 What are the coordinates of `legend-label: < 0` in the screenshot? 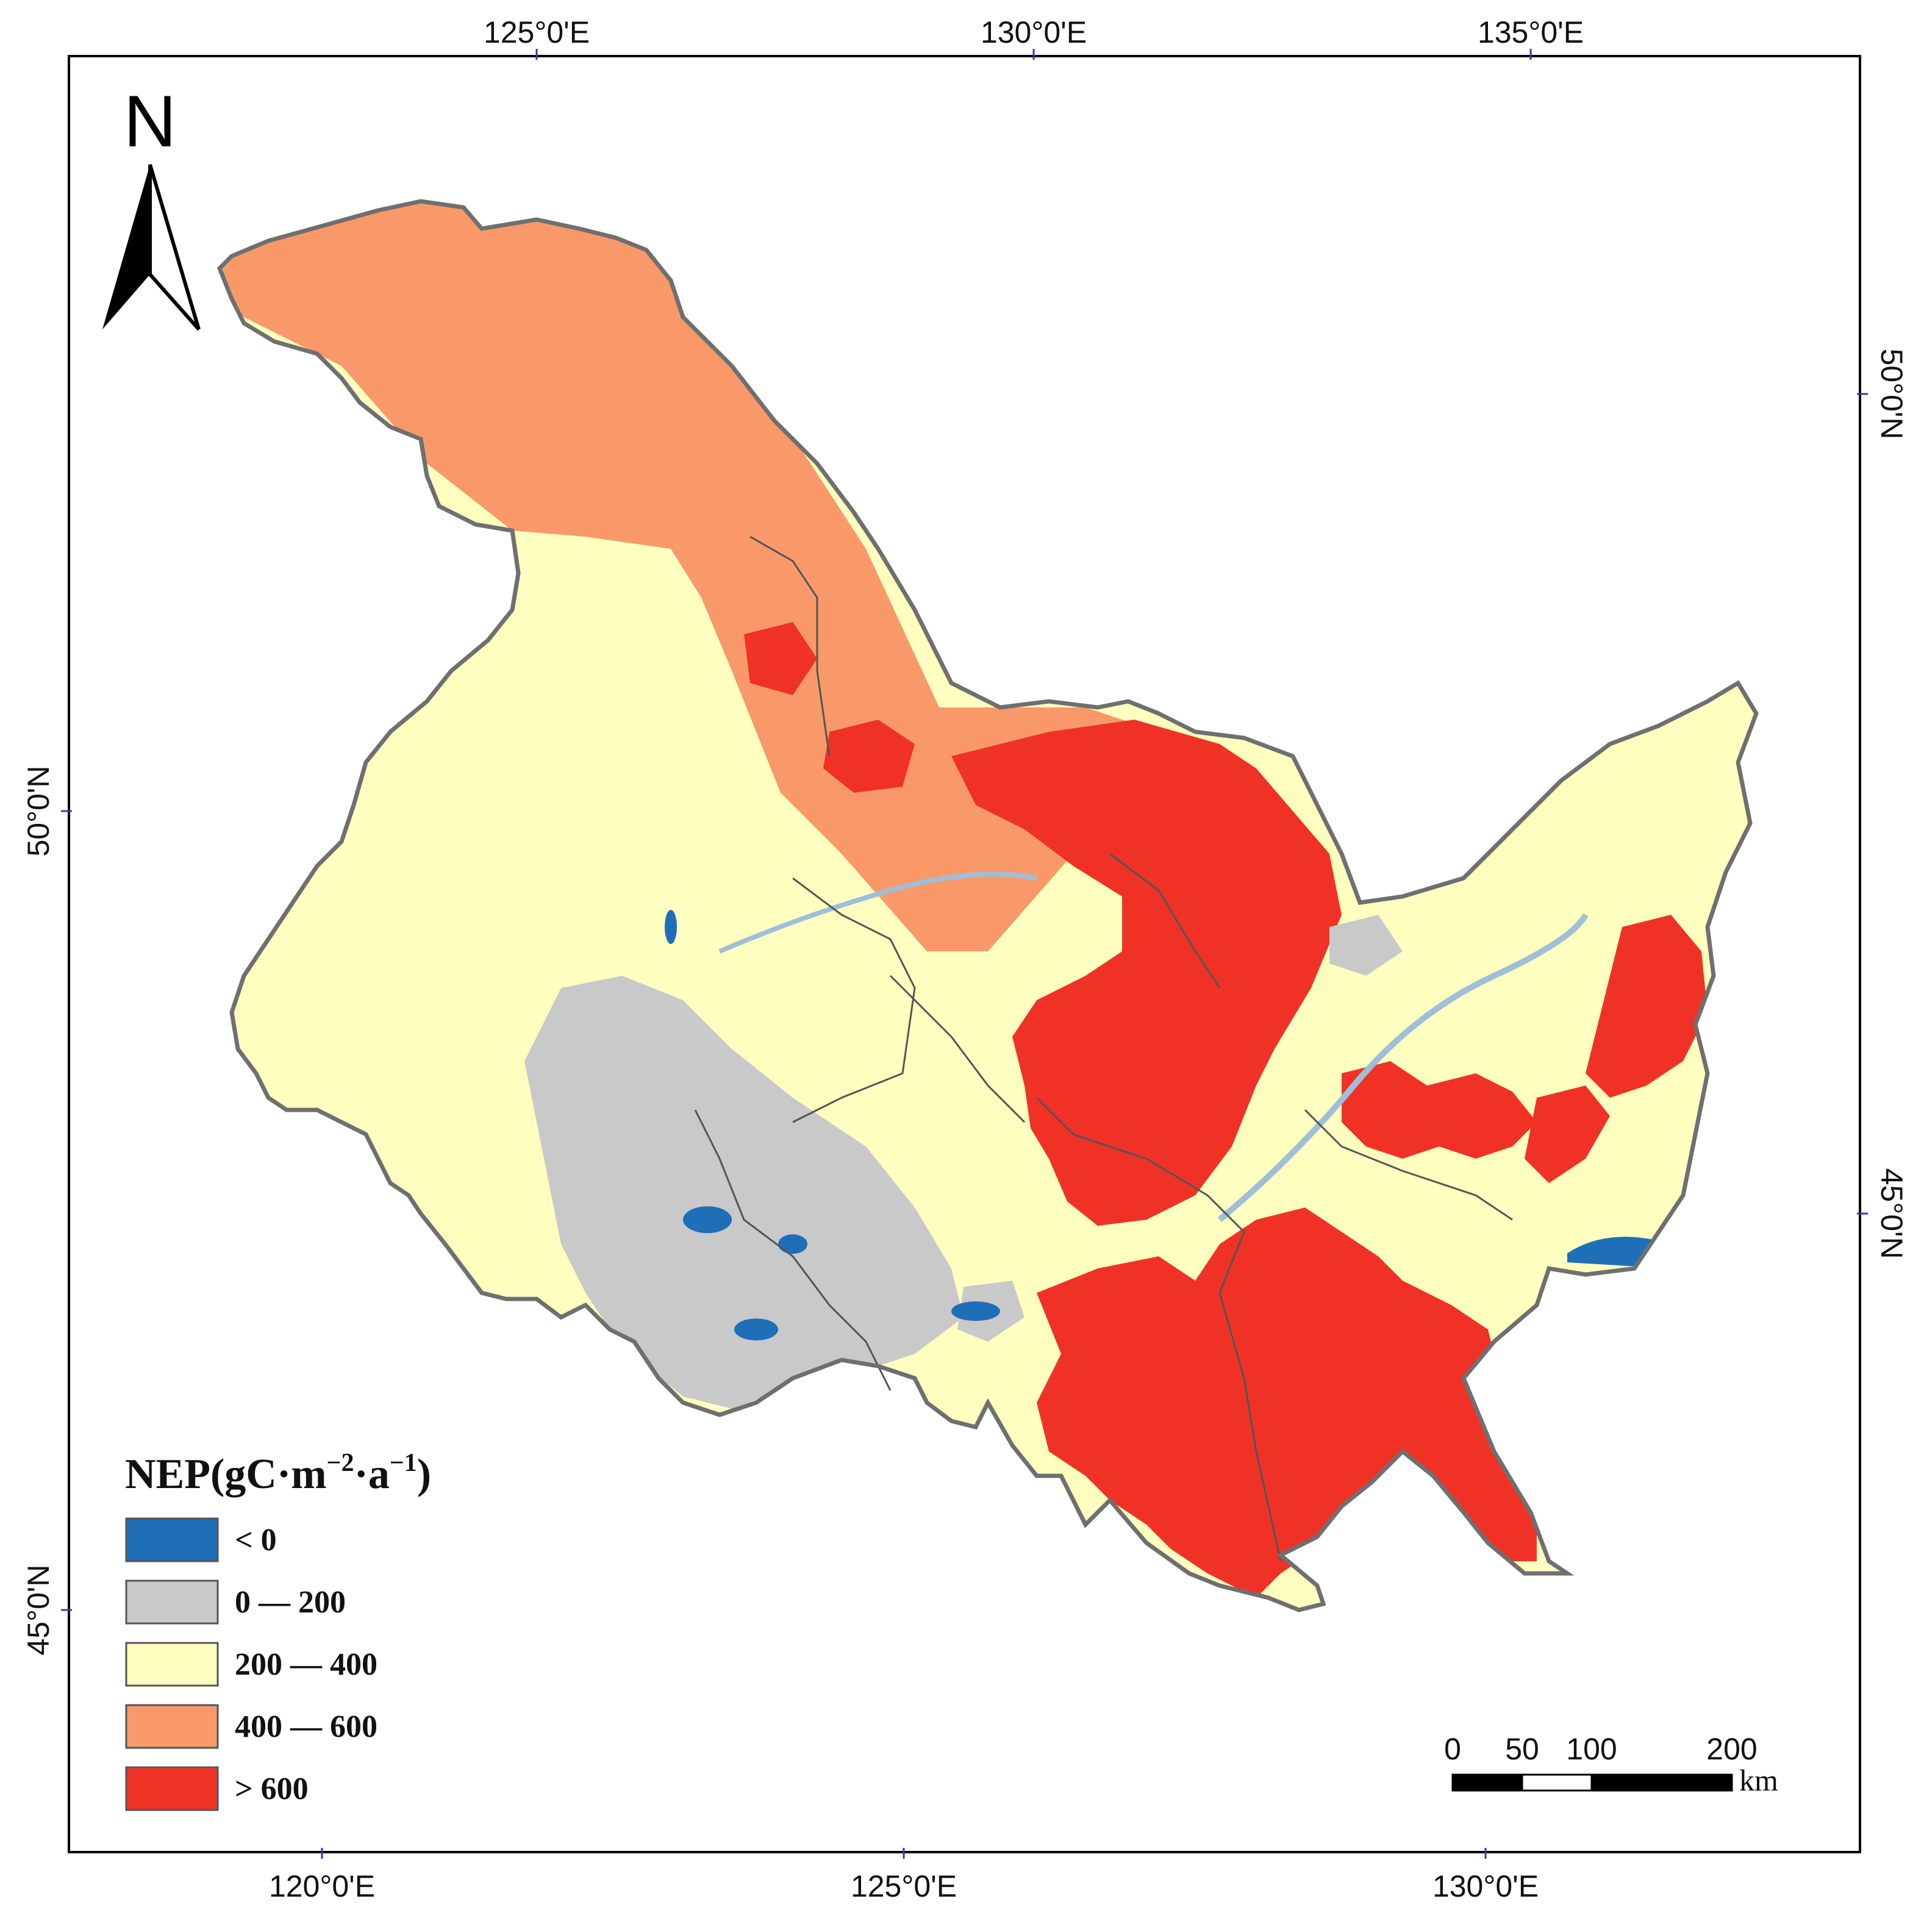 It's located at (256, 1540).